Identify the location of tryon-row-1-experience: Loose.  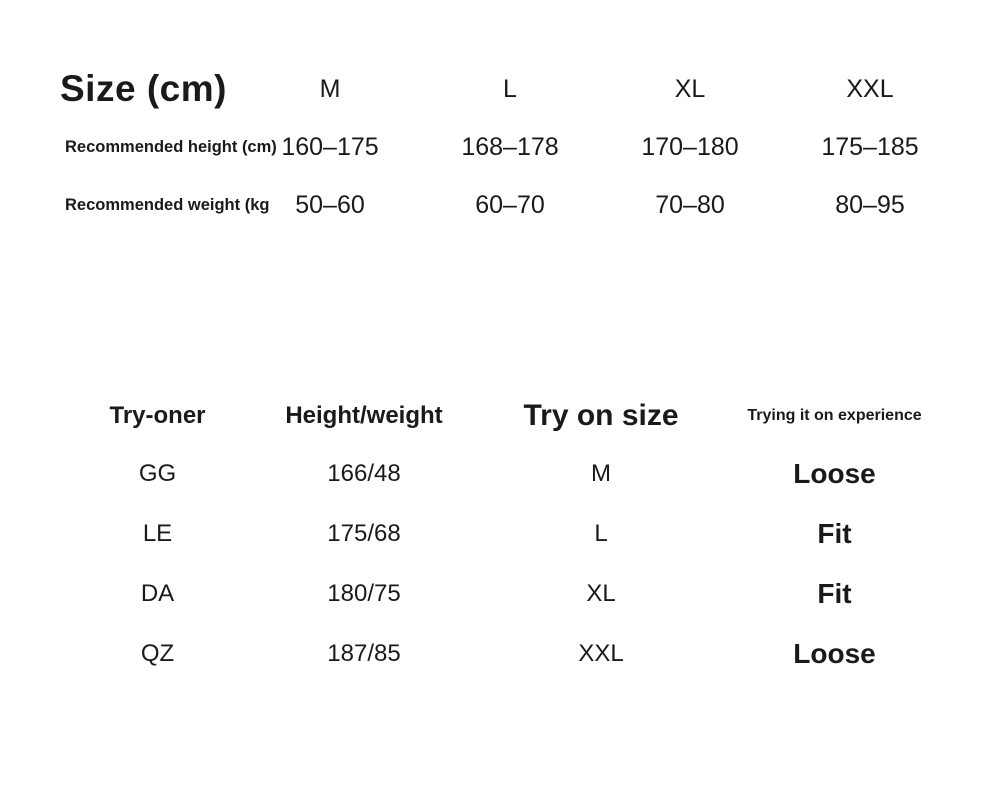
(834, 473).